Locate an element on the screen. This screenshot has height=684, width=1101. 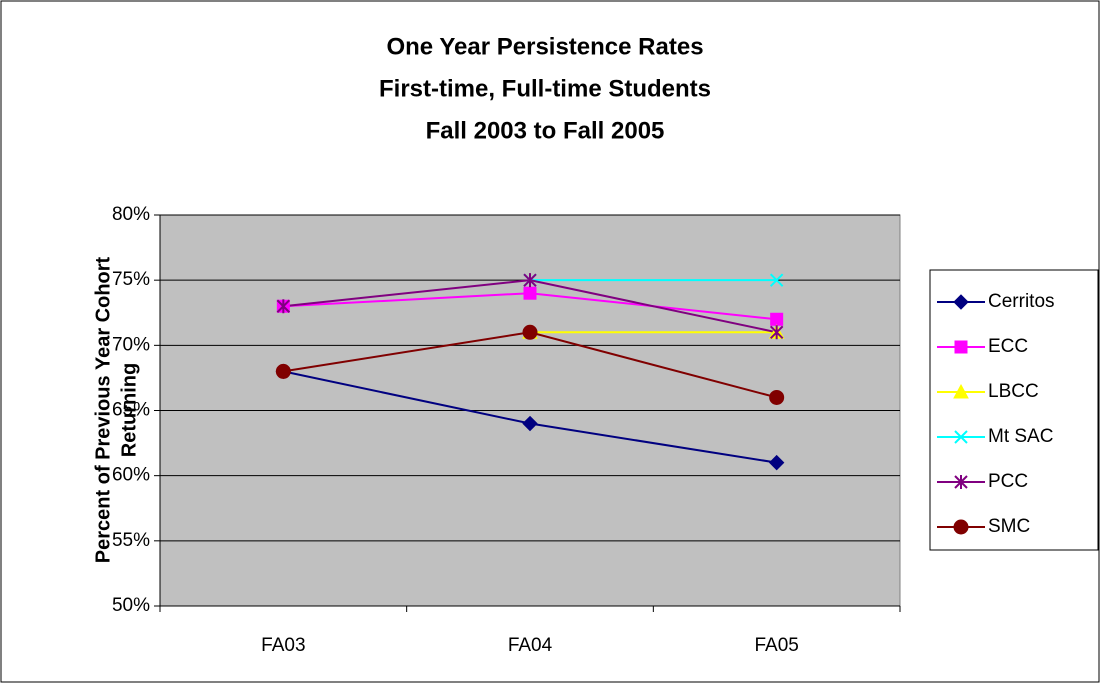
y-axis-title: Returning is located at coordinates (129, 410).